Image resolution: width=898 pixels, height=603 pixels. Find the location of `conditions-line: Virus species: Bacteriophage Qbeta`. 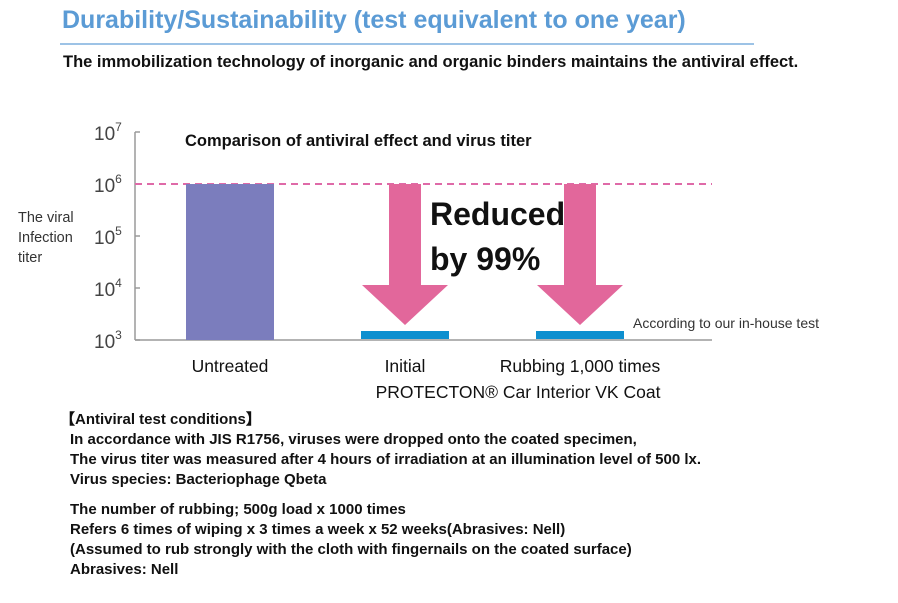

conditions-line: Virus species: Bacteriophage Qbeta is located at coordinates (198, 479).